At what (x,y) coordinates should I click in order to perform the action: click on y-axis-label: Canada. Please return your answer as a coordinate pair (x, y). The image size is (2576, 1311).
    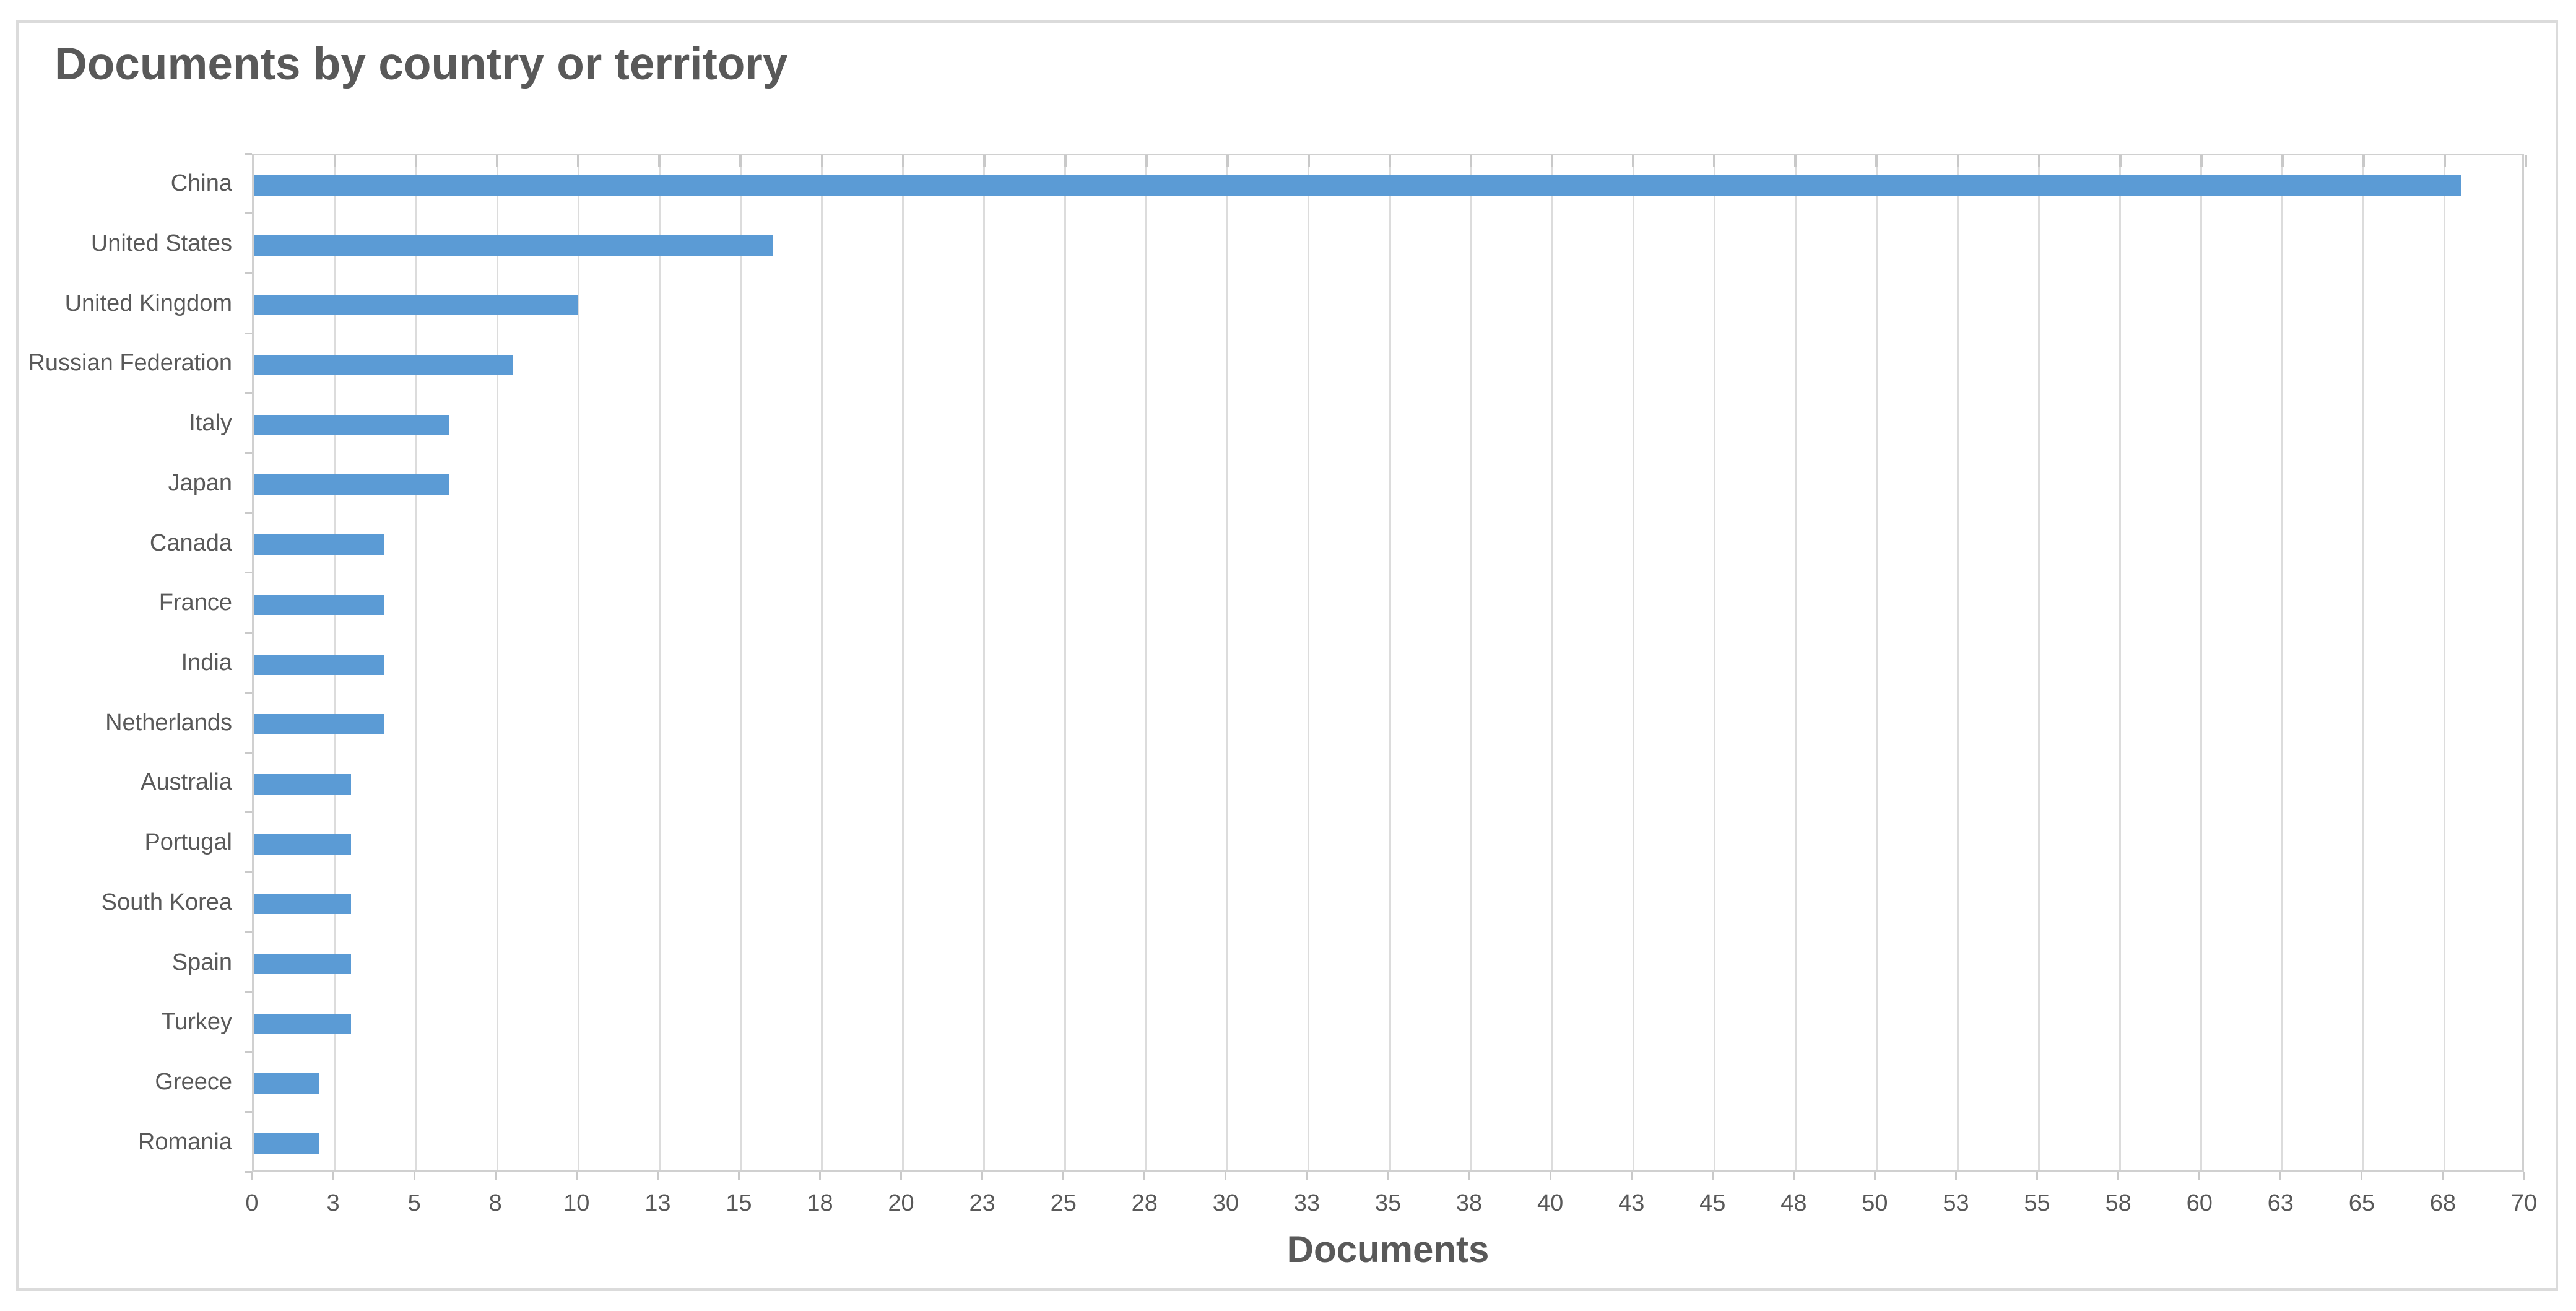
    Looking at the image, I should click on (190, 542).